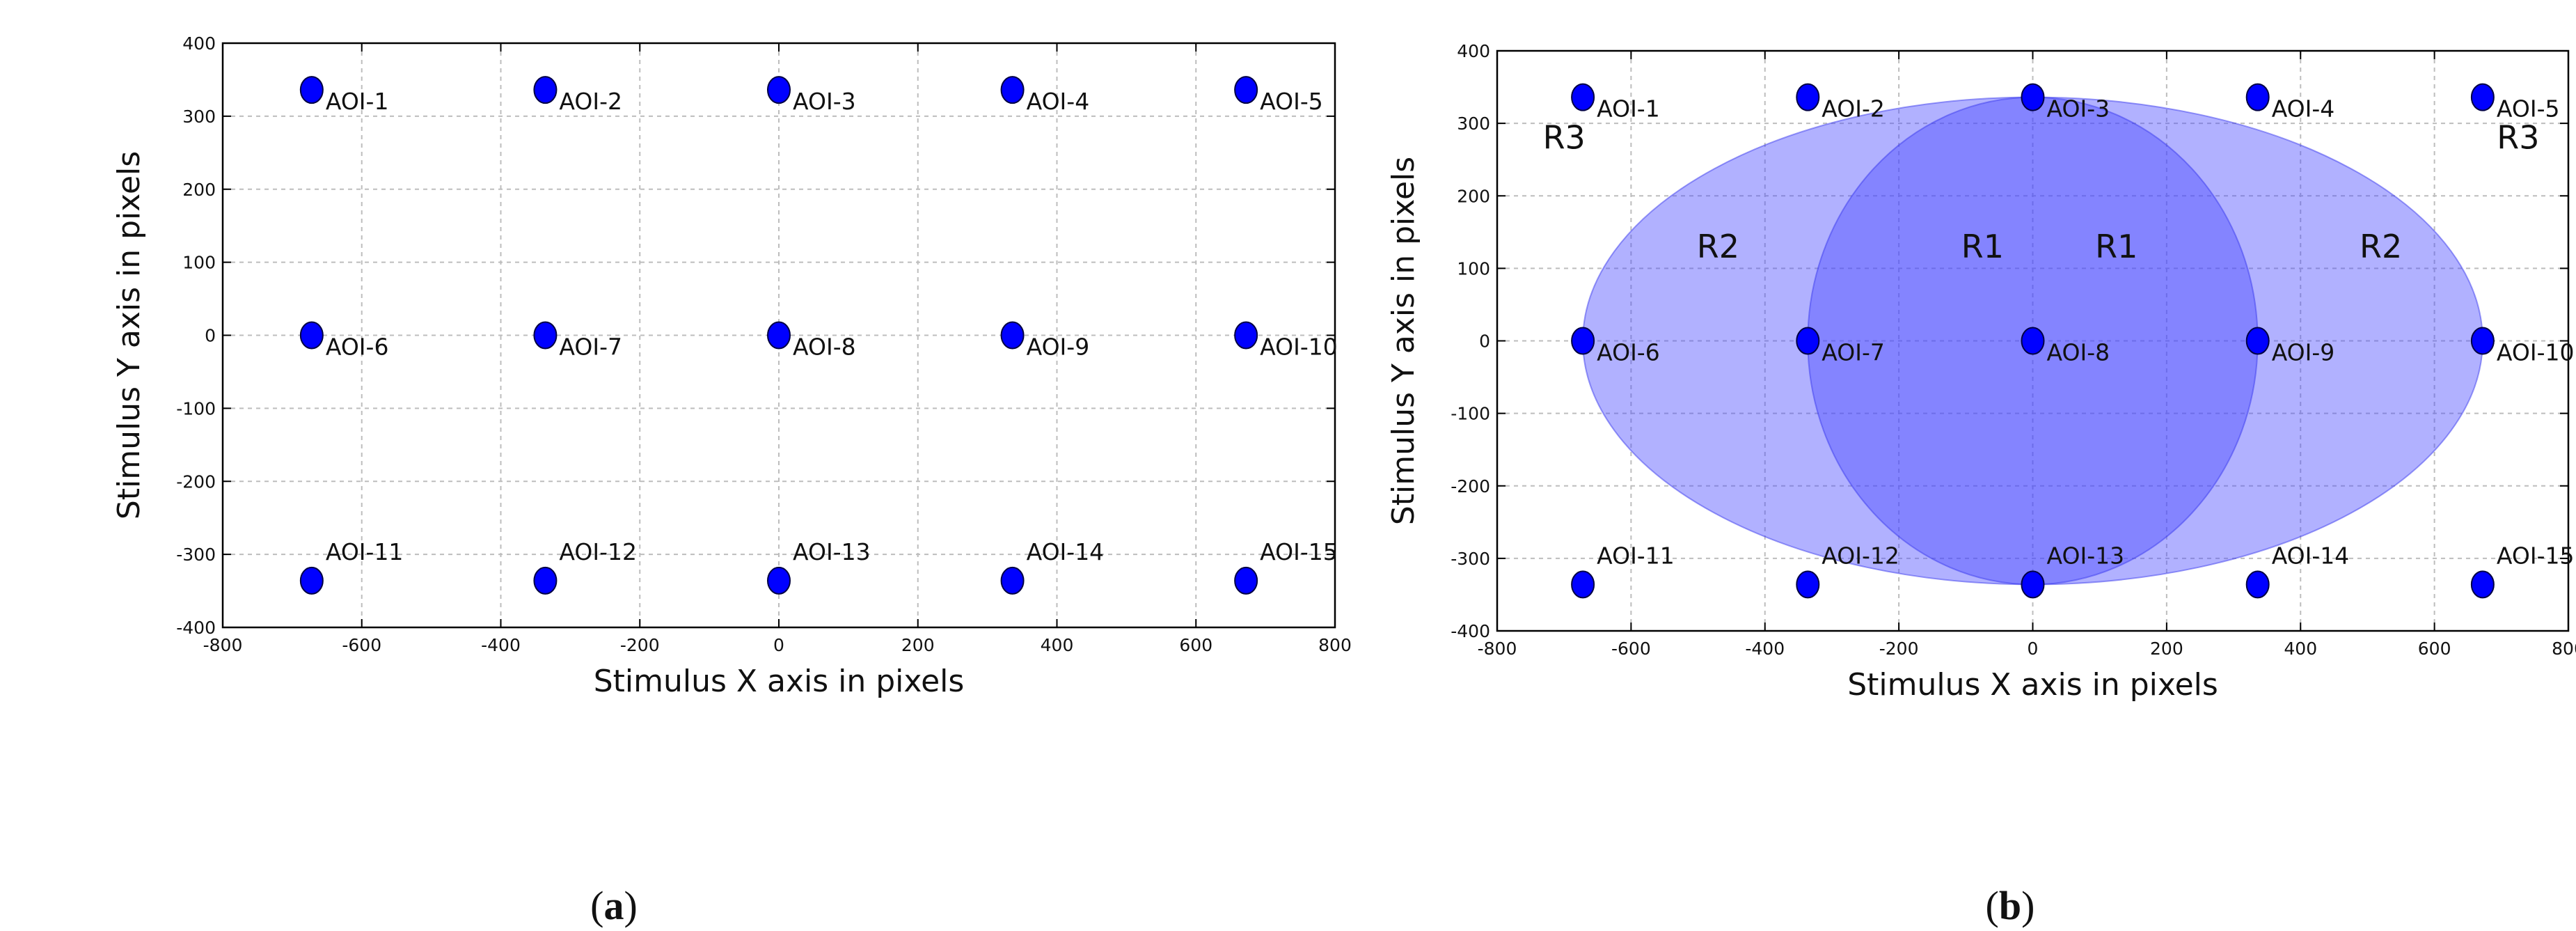  I want to click on aoi-label: AOI-9, so click(1058, 347).